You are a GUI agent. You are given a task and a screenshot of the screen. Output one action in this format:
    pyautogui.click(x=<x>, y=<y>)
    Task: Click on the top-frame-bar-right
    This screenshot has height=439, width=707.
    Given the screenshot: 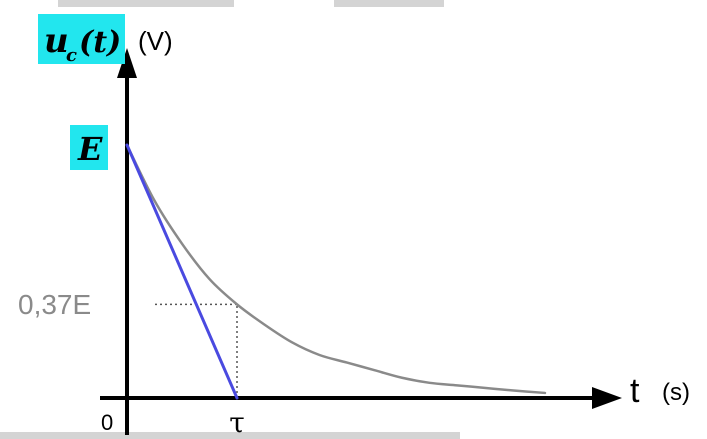 What is the action you would take?
    pyautogui.click(x=389, y=3)
    